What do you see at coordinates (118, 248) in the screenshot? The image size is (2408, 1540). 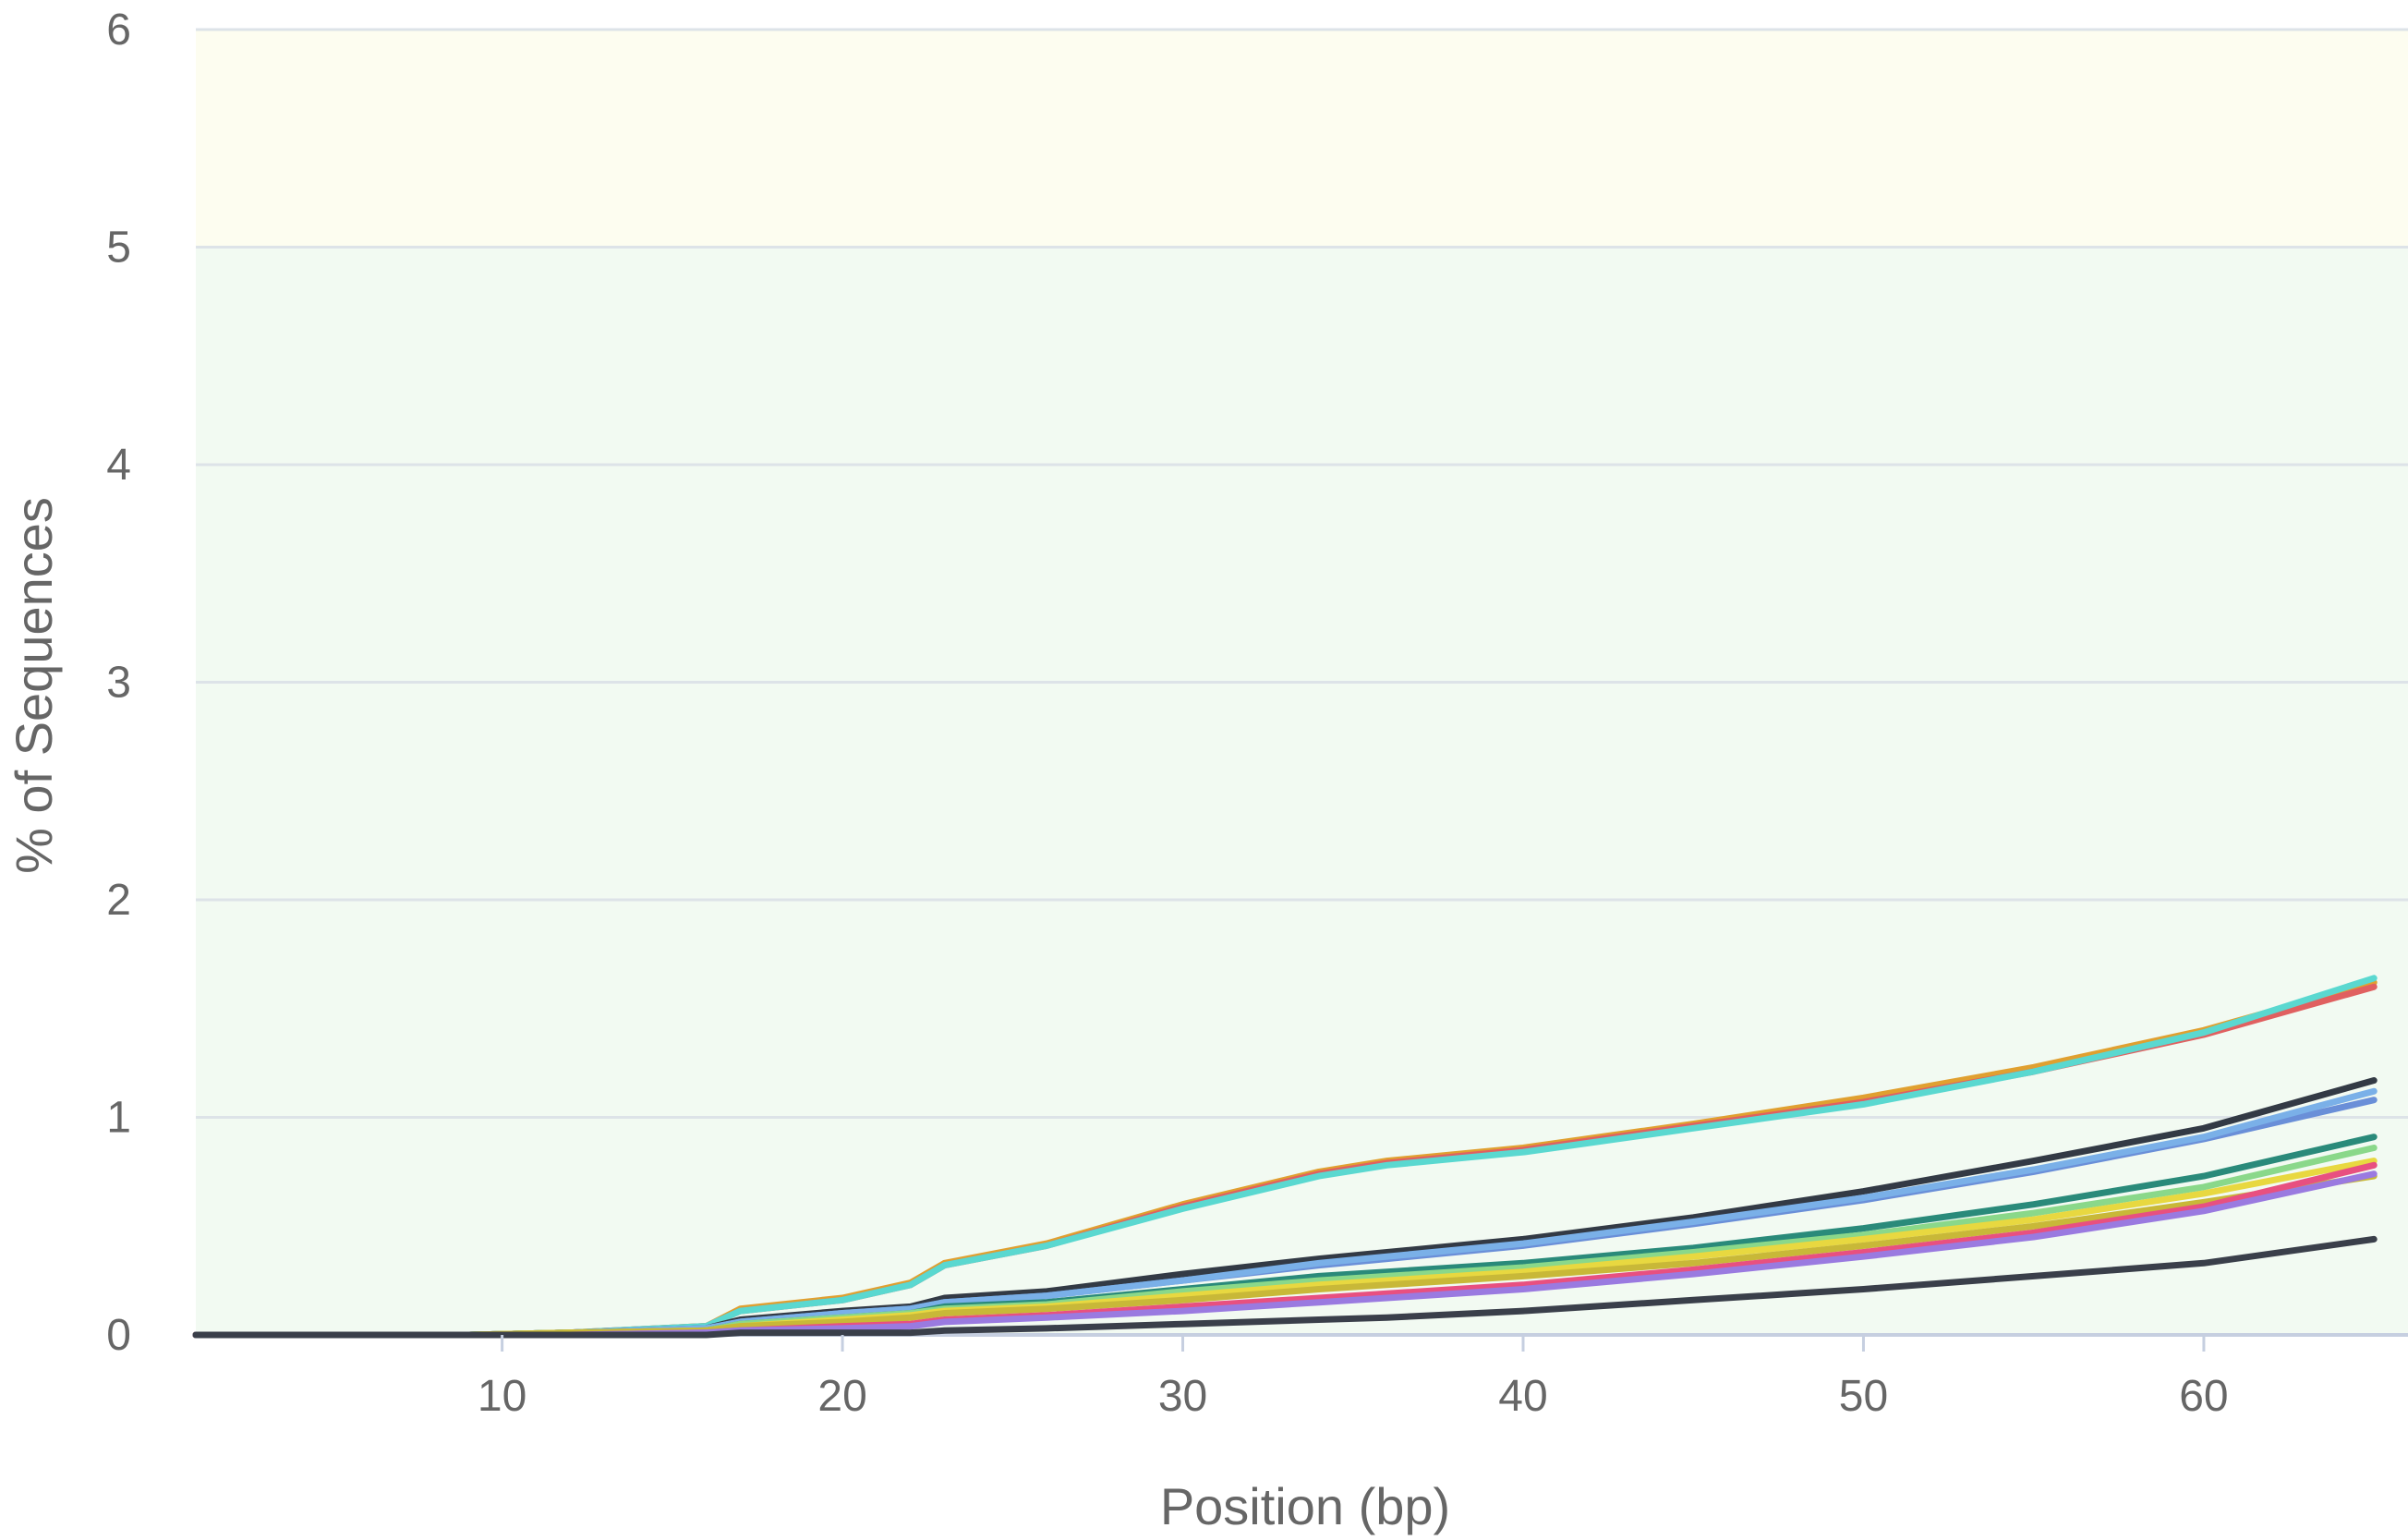 I see `y-tick-label: 5` at bounding box center [118, 248].